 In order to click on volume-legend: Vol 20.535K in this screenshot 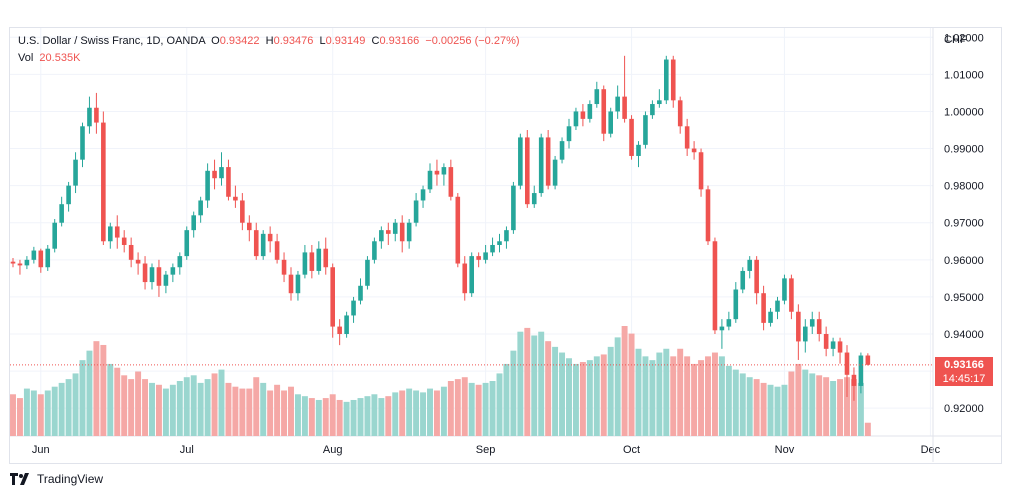, I will do `click(49, 58)`.